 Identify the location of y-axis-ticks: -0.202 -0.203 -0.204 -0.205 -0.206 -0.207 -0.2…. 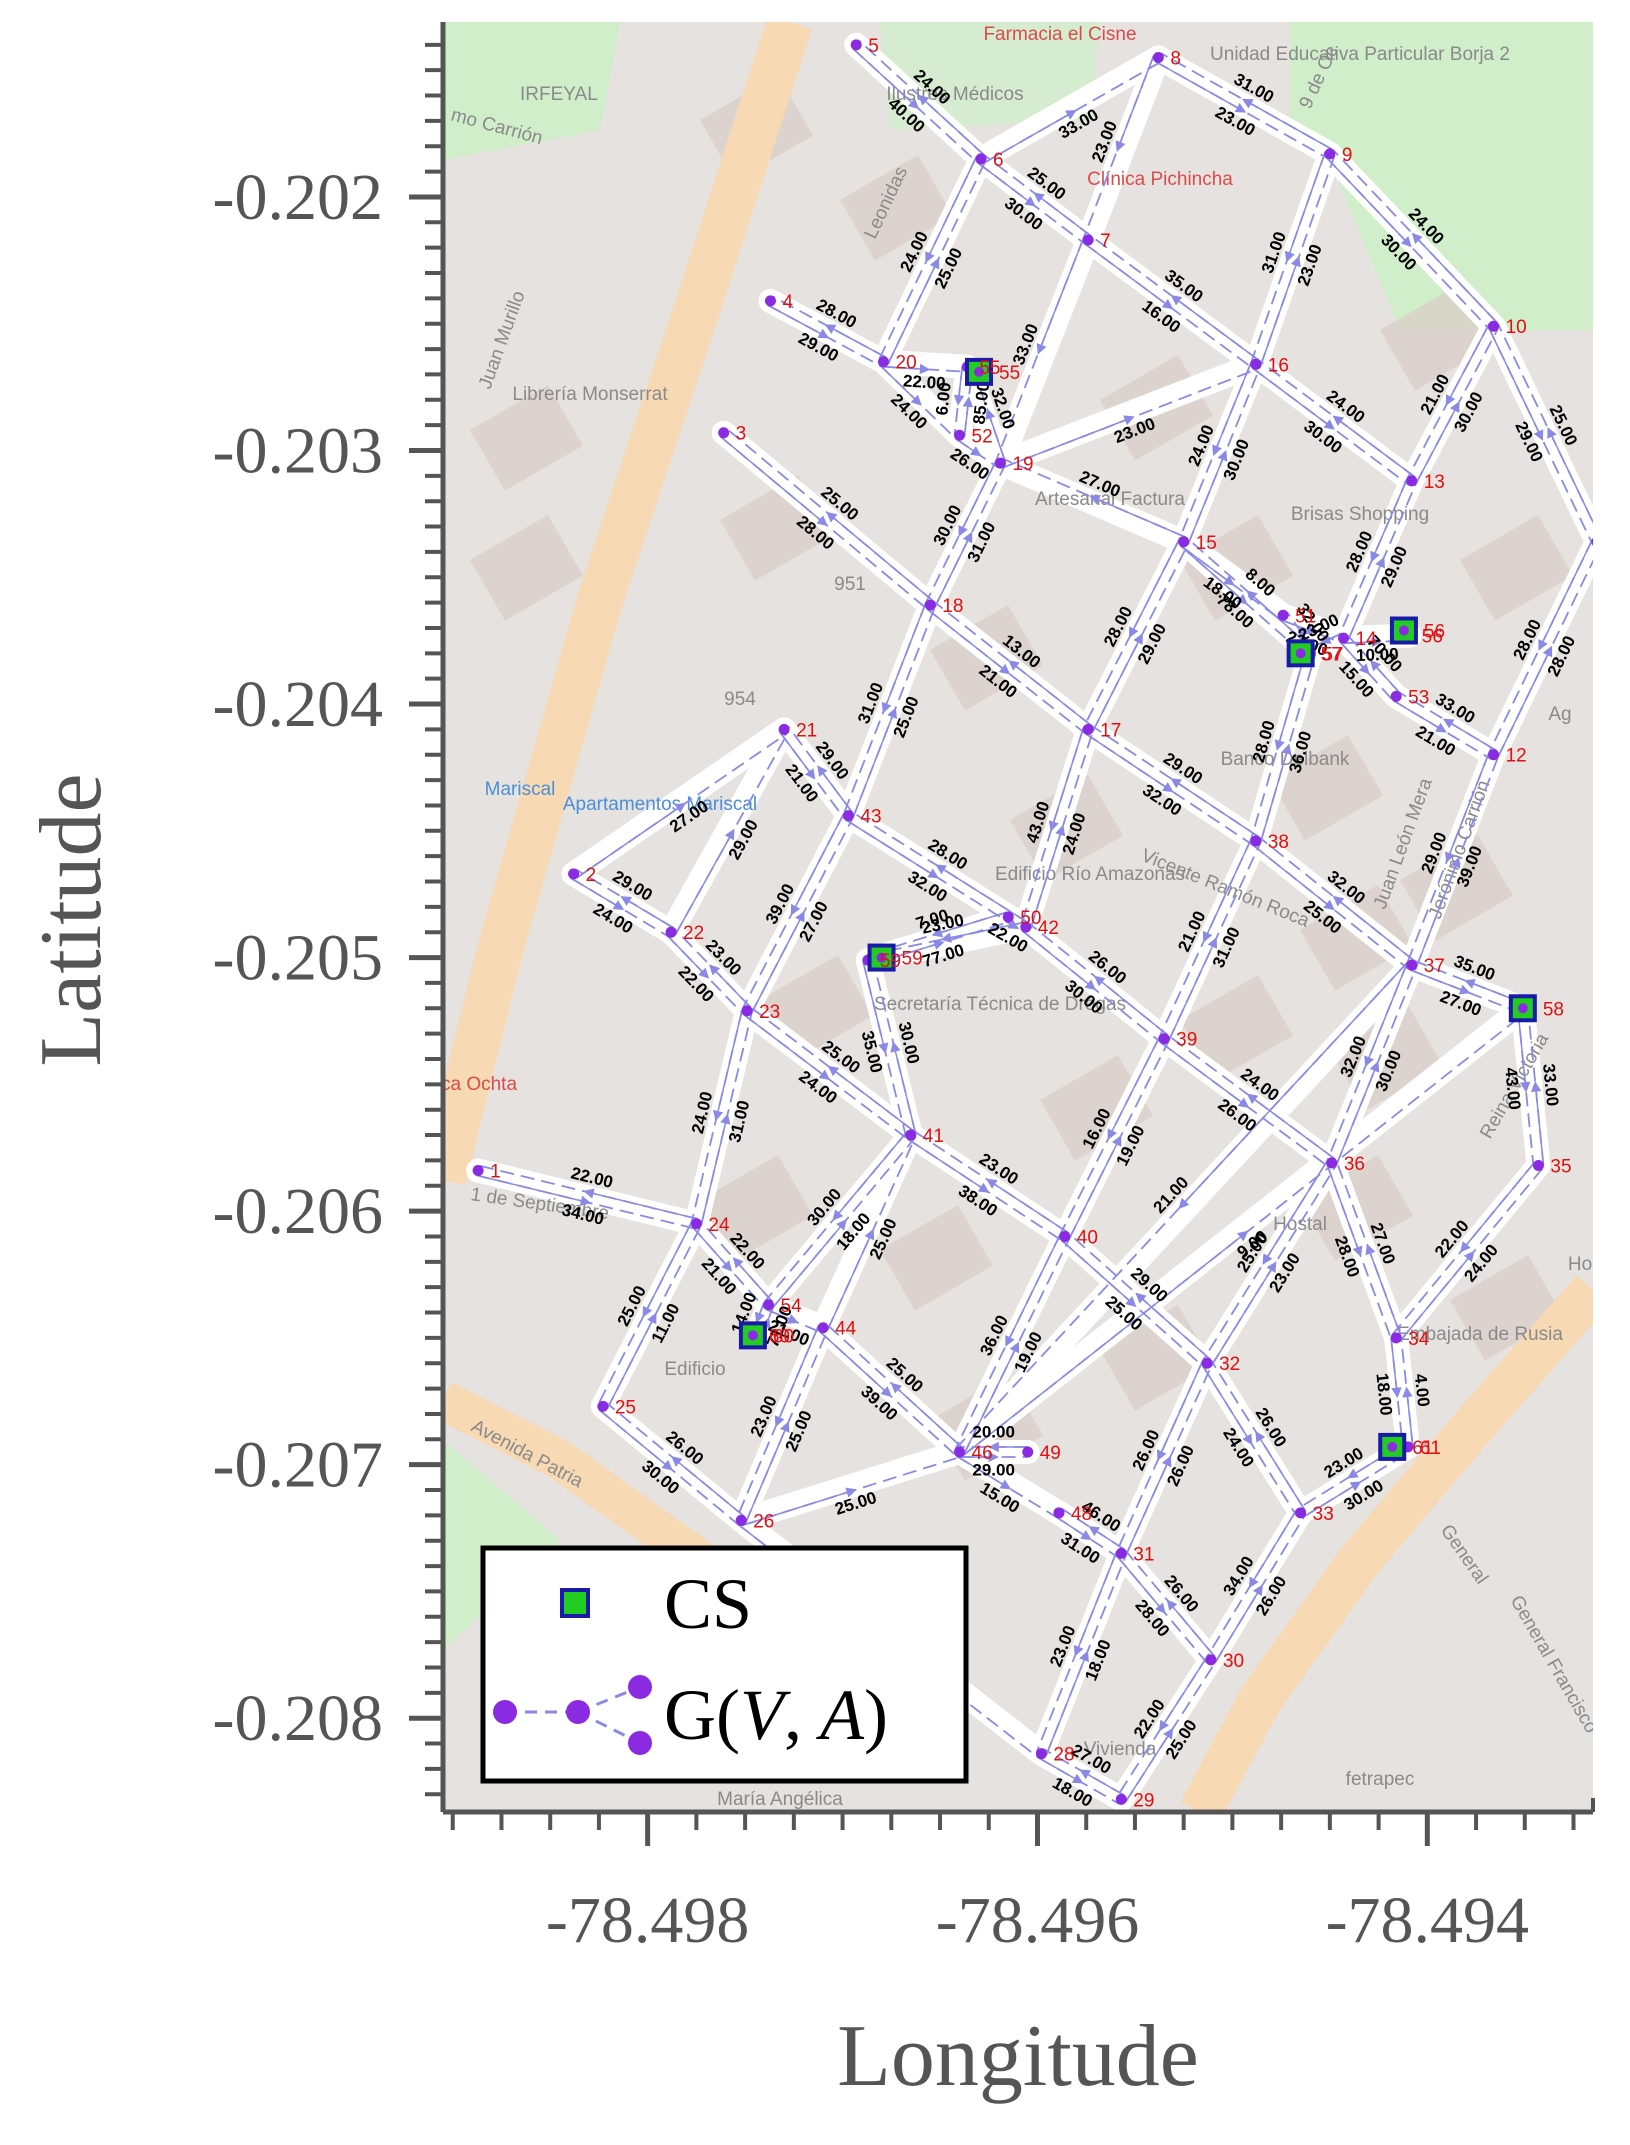
(328, 919).